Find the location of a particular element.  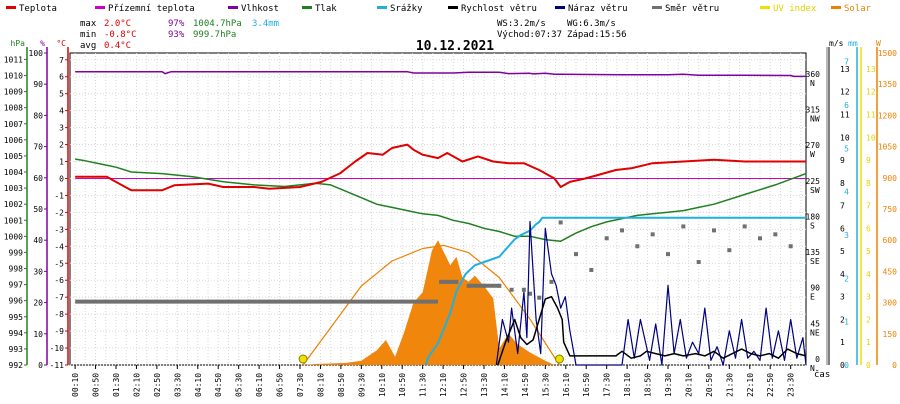

dir-cardinal-label: S is located at coordinates (812, 225).